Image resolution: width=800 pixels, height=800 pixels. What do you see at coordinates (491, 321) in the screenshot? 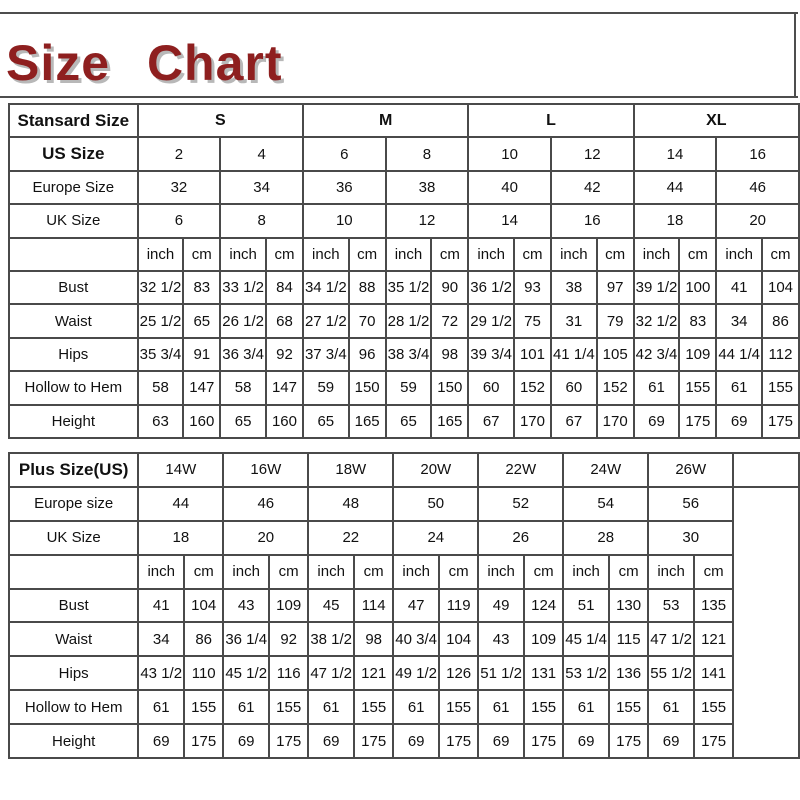
I see `size-cell: 29 1/2` at bounding box center [491, 321].